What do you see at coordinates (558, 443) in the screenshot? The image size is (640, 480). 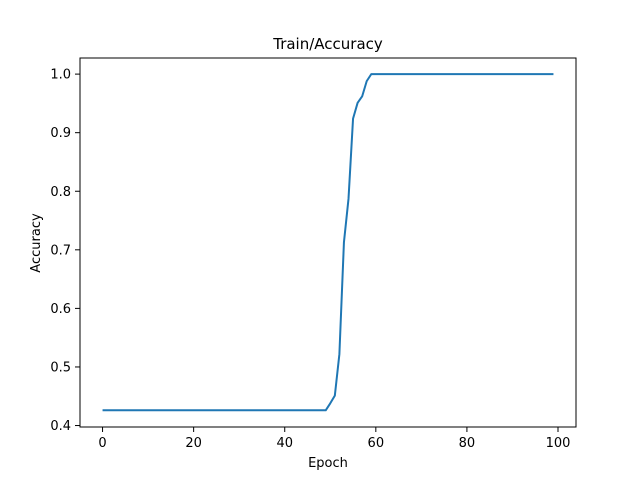 I see `x-tick-label: 100` at bounding box center [558, 443].